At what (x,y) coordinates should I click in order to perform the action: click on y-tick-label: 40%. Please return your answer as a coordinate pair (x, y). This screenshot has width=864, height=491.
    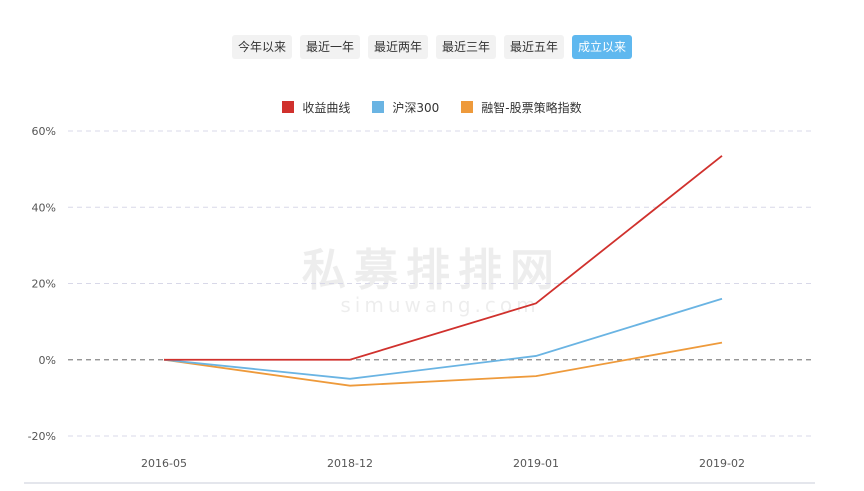
    Looking at the image, I should click on (44, 207).